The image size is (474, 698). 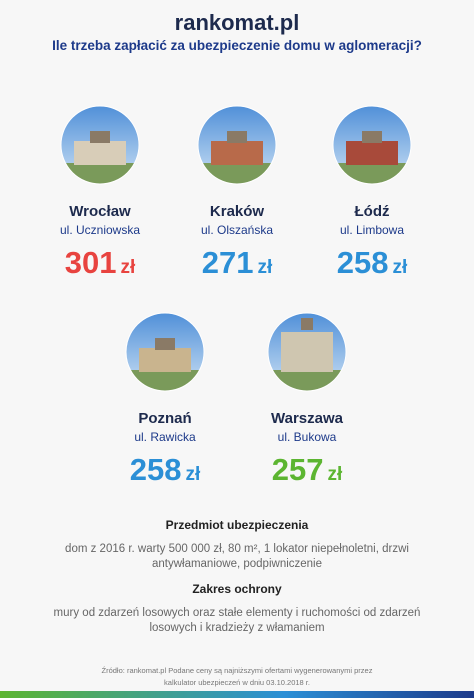 What do you see at coordinates (297, 469) in the screenshot?
I see `price-value: 257` at bounding box center [297, 469].